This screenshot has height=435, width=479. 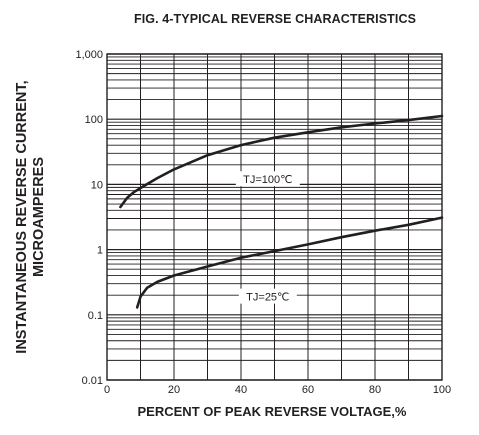 I want to click on y-tick-label: 0.01, so click(x=92, y=381).